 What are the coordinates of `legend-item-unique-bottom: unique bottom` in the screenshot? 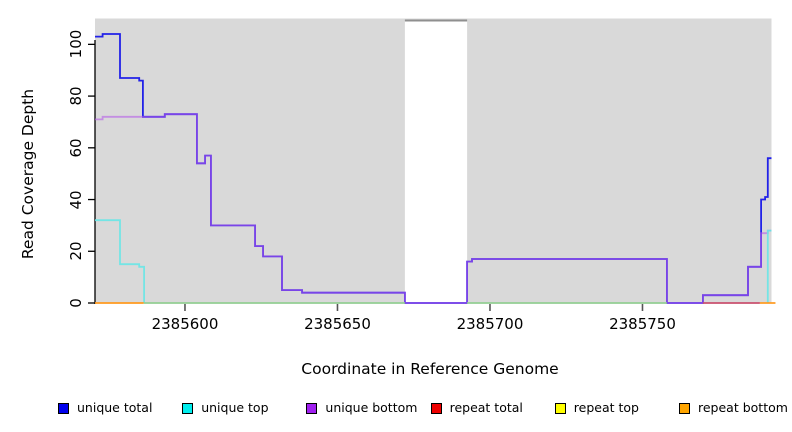 It's located at (362, 407).